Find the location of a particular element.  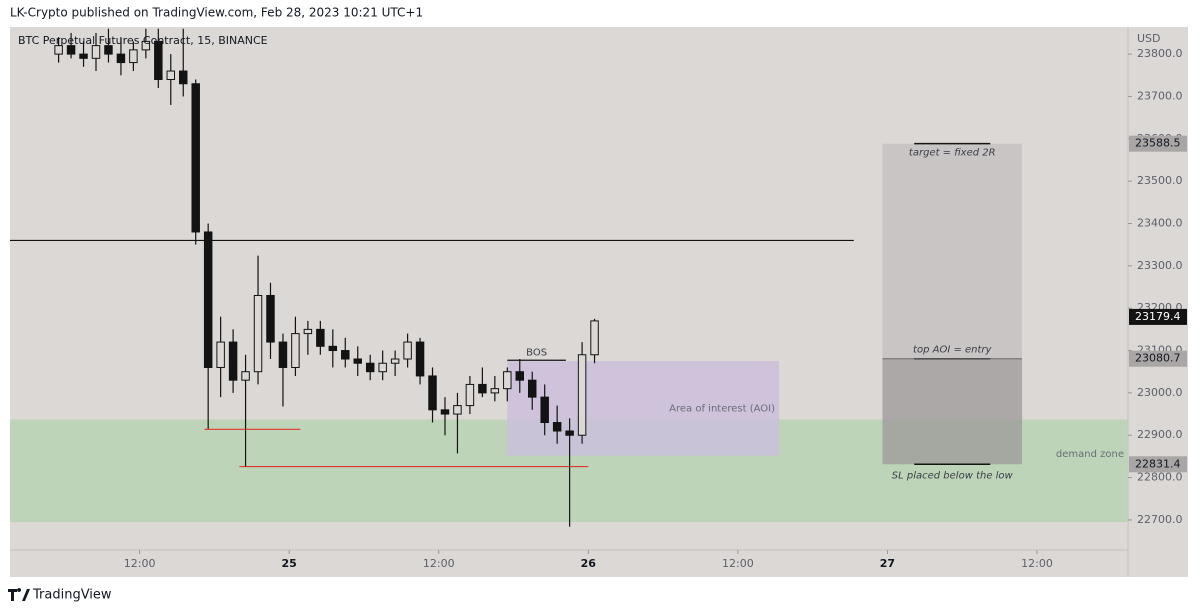

zone is located at coordinates (643, 408).